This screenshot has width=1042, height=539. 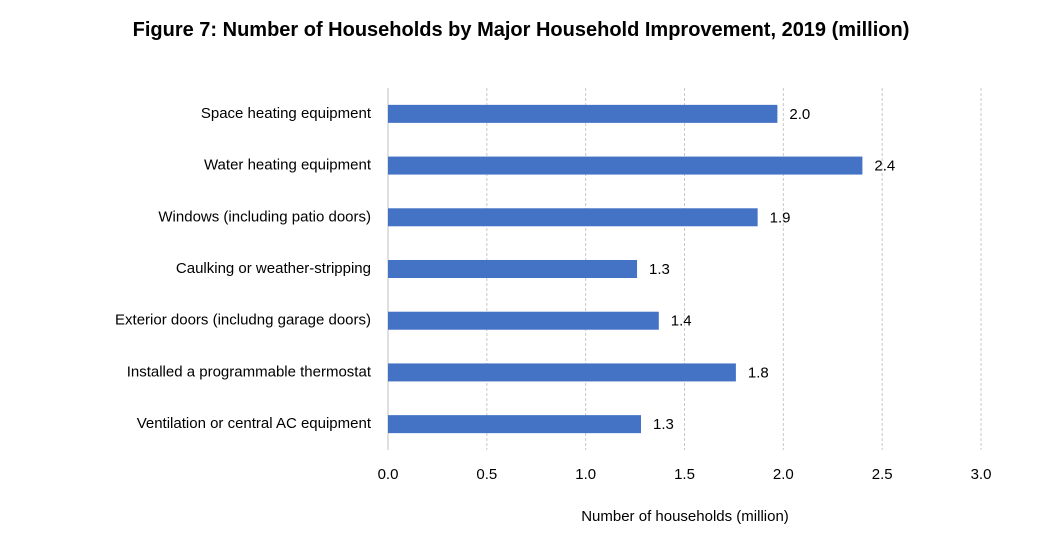 What do you see at coordinates (288, 165) in the screenshot?
I see `y-tick-label: Water heating equipment` at bounding box center [288, 165].